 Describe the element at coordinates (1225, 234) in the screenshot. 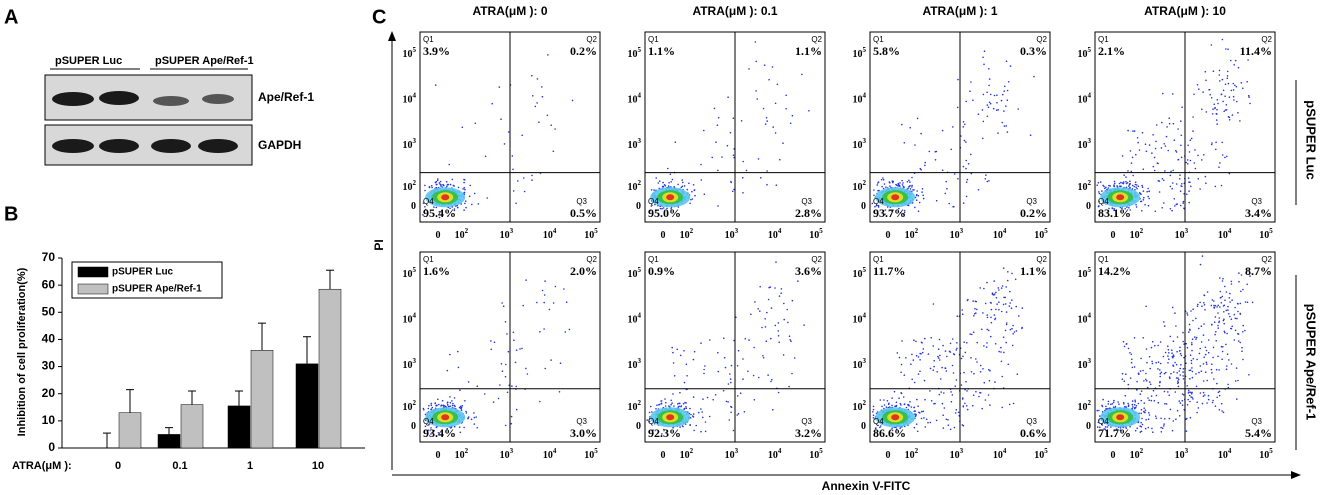

I see `tick-label: 10⁴` at that location.